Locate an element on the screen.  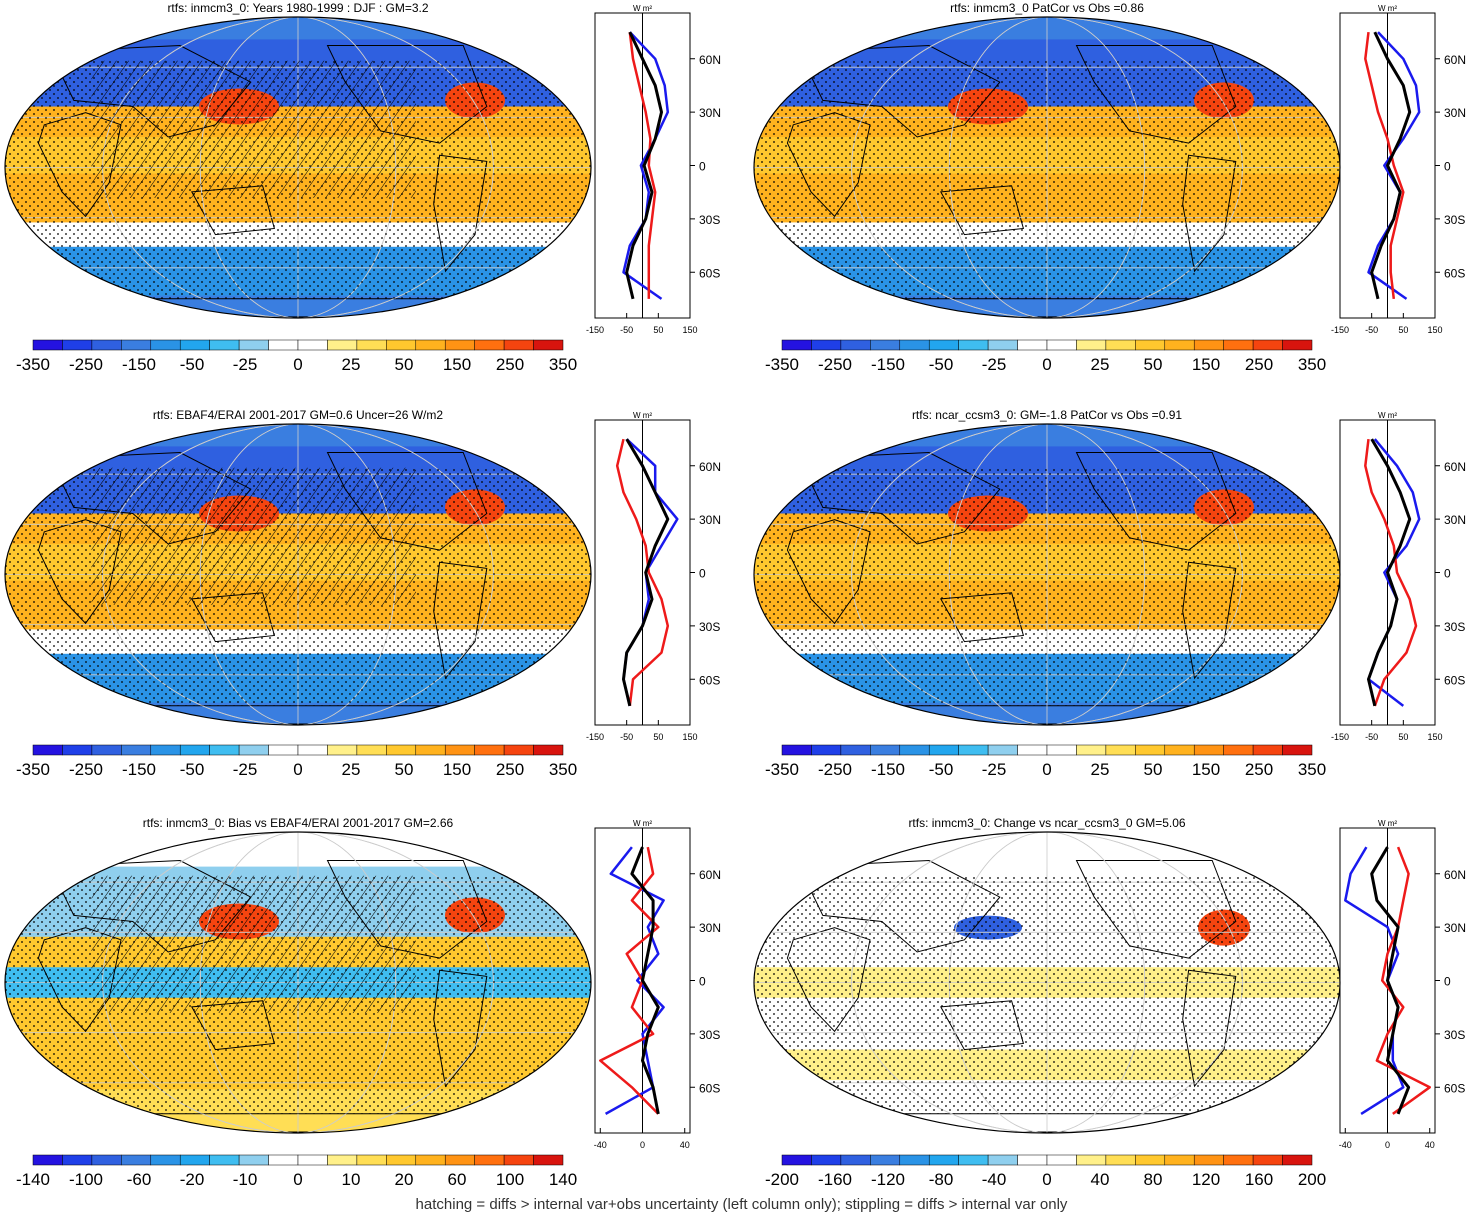
colorbar-label: 140 is located at coordinates (563, 1179).